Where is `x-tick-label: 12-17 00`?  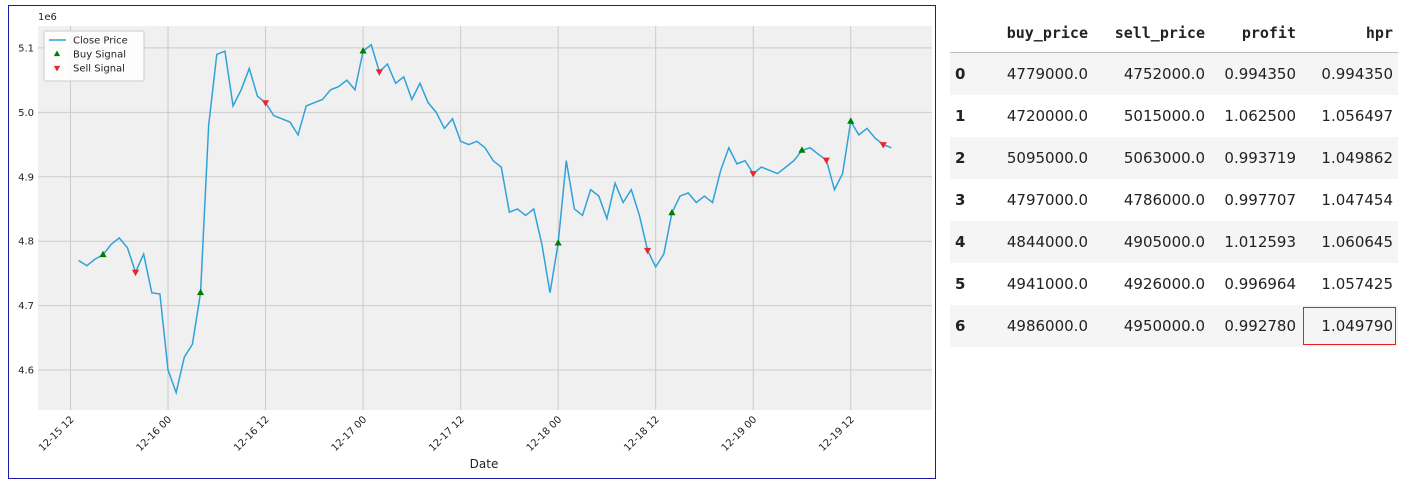
x-tick-label: 12-17 00 is located at coordinates (350, 434).